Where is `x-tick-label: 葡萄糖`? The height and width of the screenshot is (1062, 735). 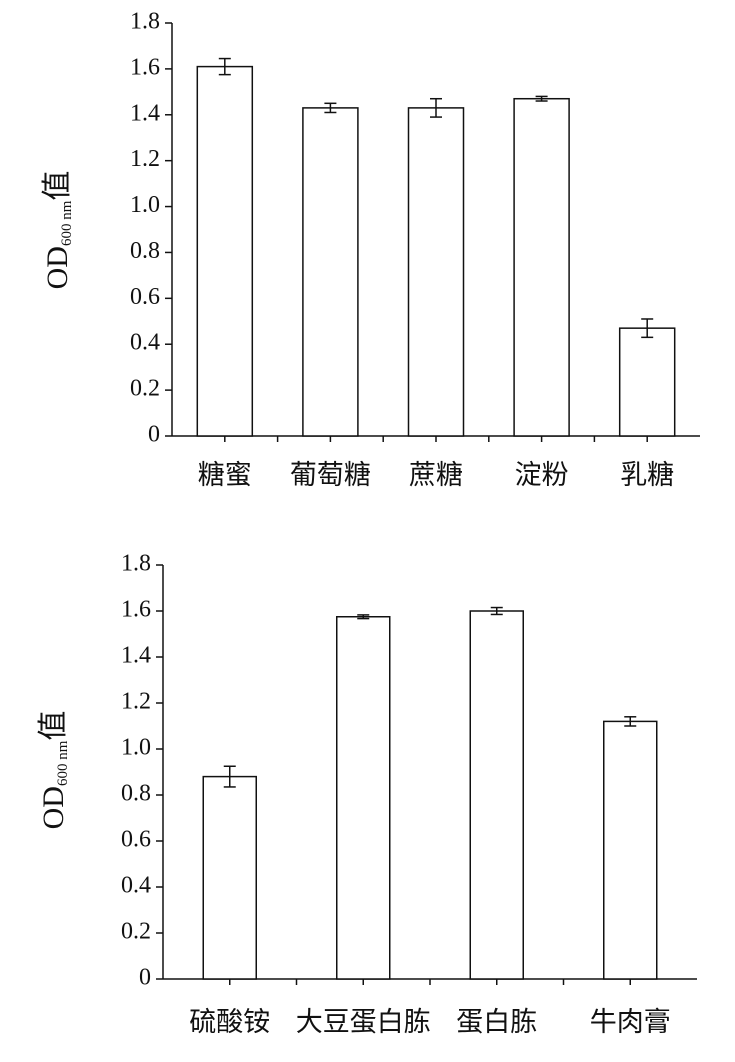
x-tick-label: 葡萄糖 is located at coordinates (330, 475).